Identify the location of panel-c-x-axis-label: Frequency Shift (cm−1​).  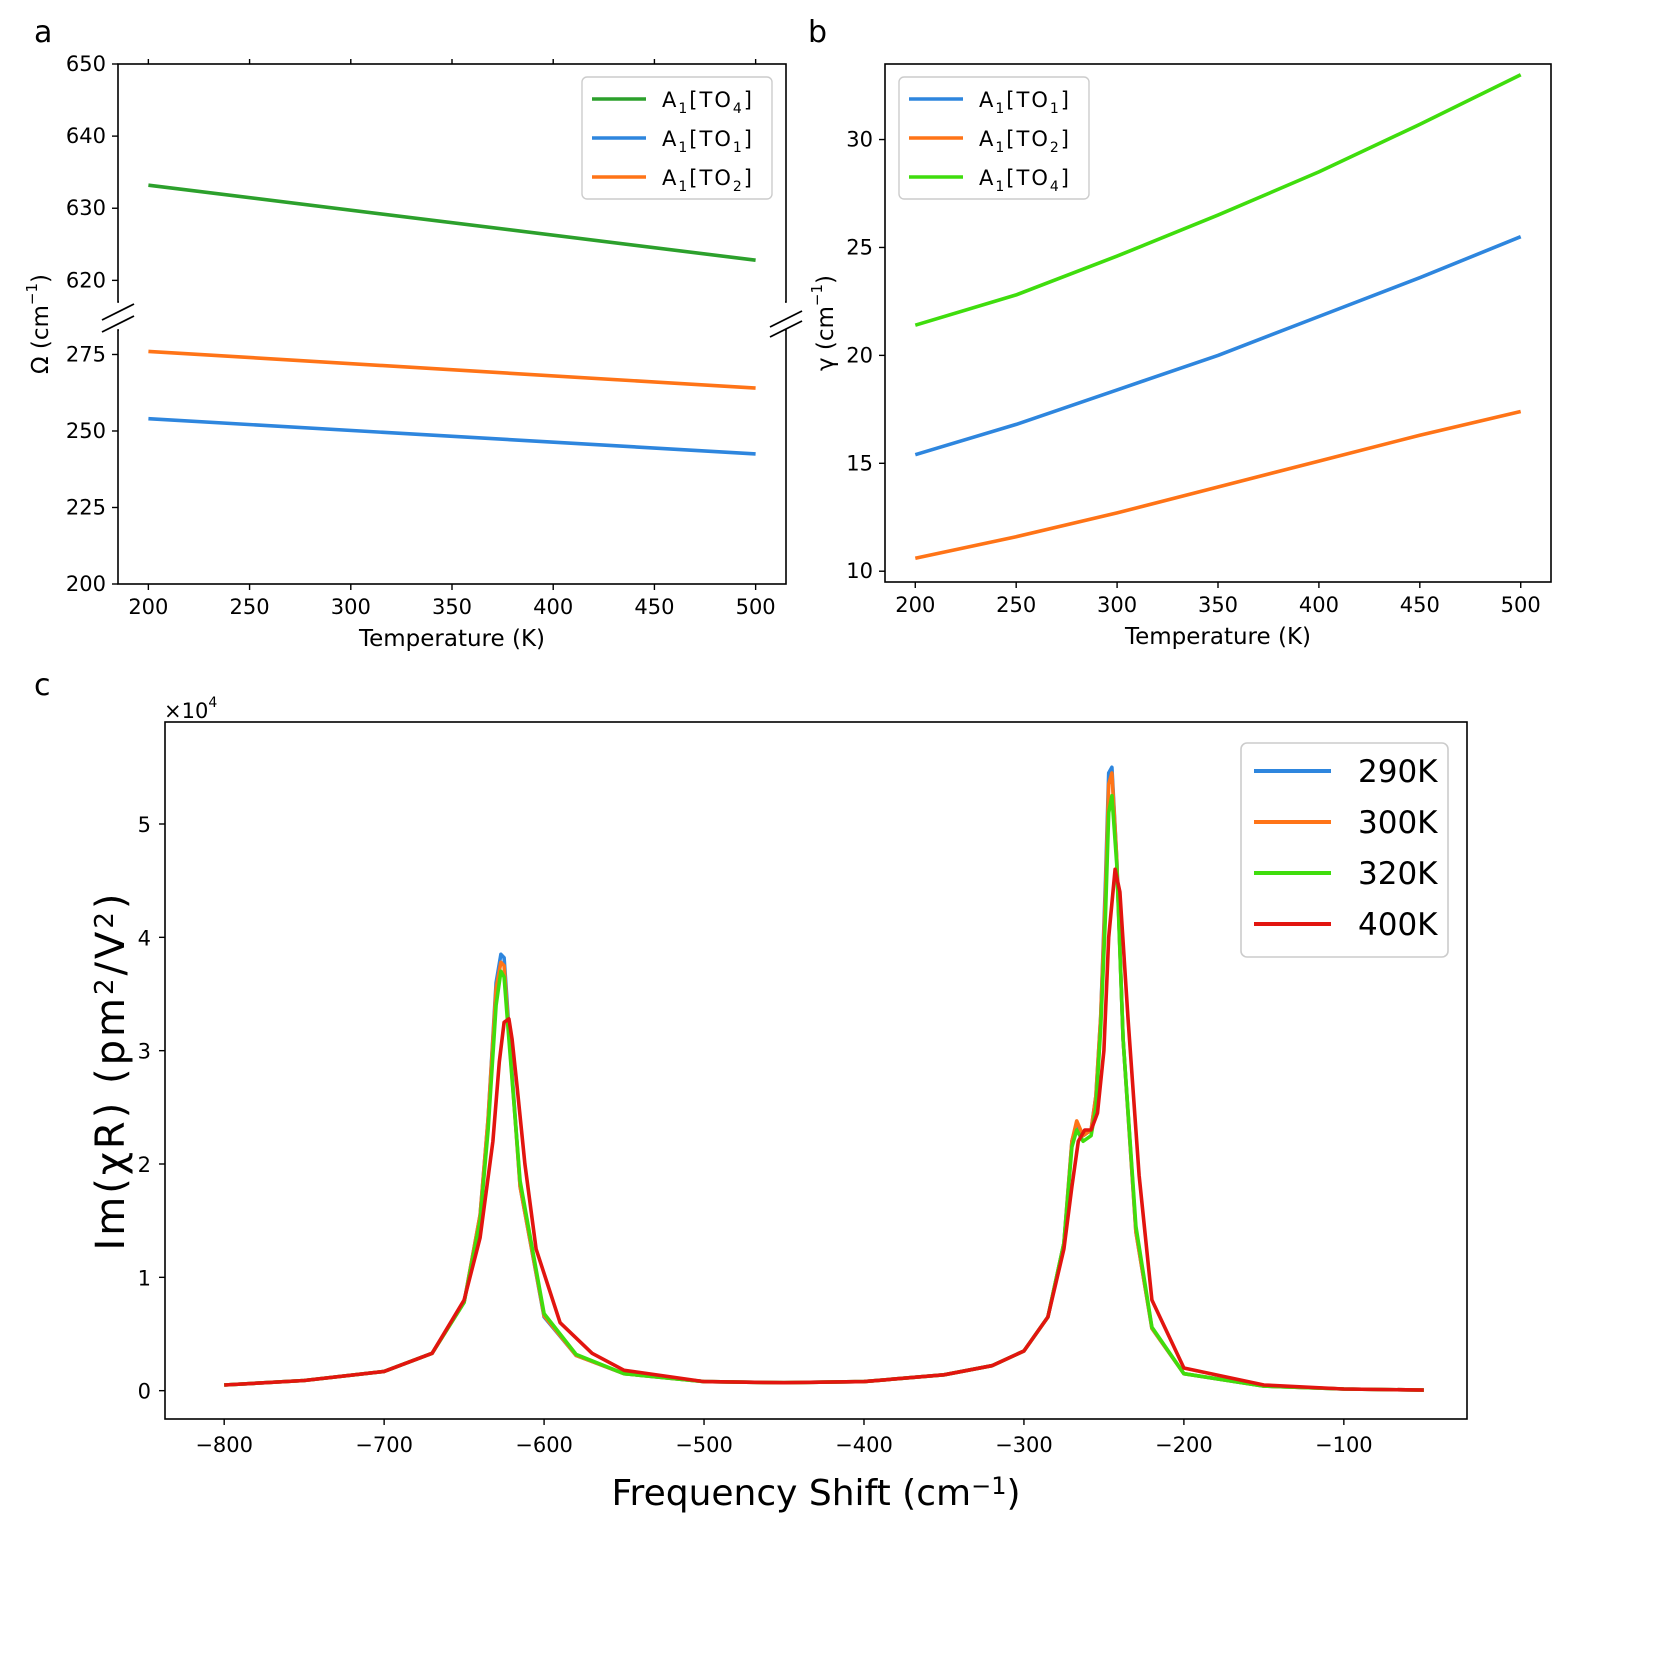
(815, 1493).